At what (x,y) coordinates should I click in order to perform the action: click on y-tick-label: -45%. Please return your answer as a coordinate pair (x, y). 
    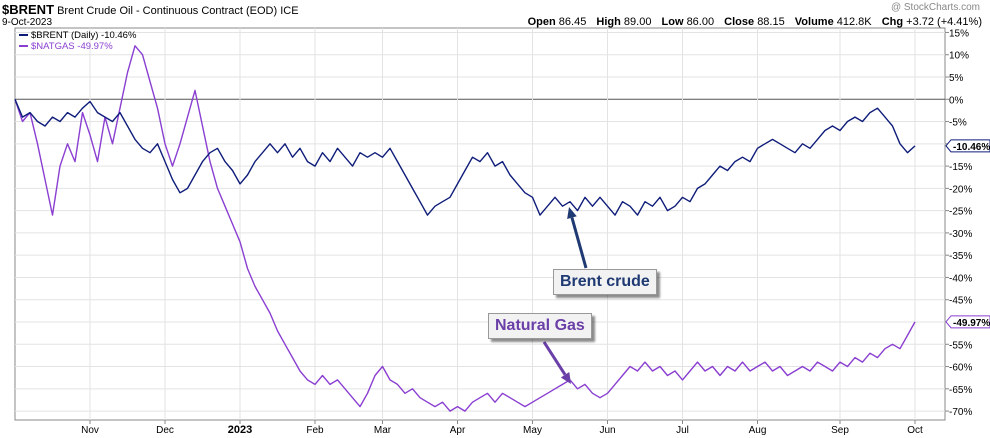
    Looking at the image, I should click on (960, 301).